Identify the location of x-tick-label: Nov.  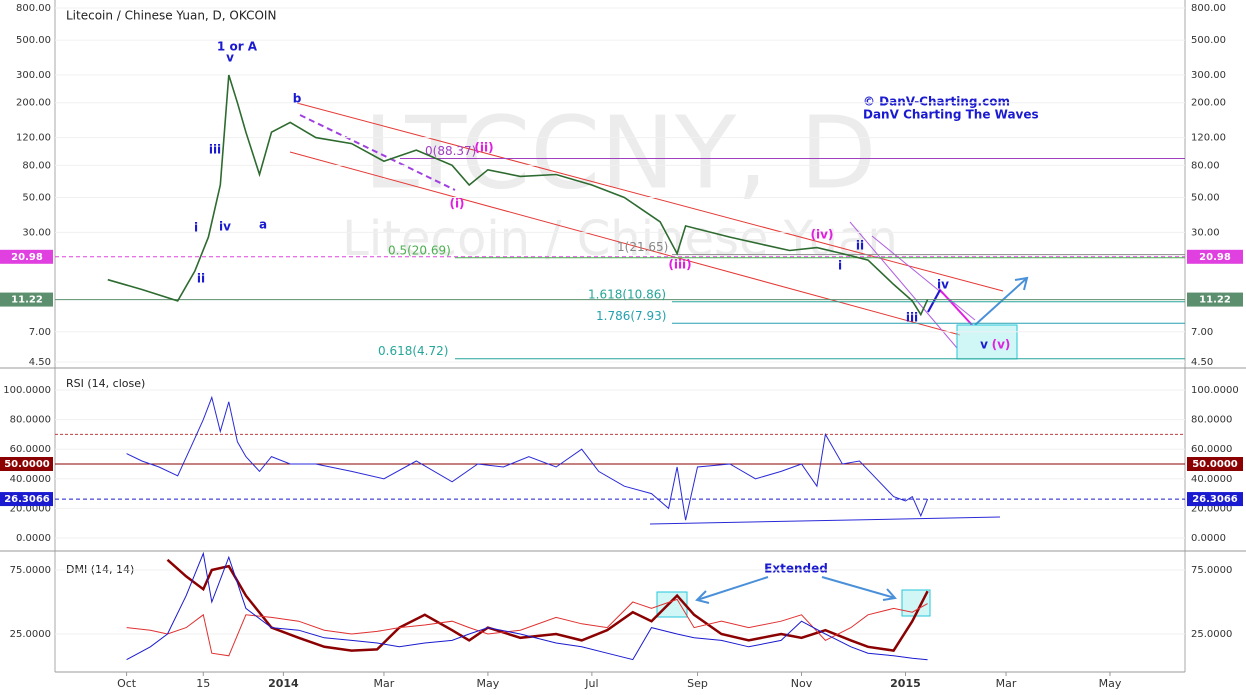
(802, 683).